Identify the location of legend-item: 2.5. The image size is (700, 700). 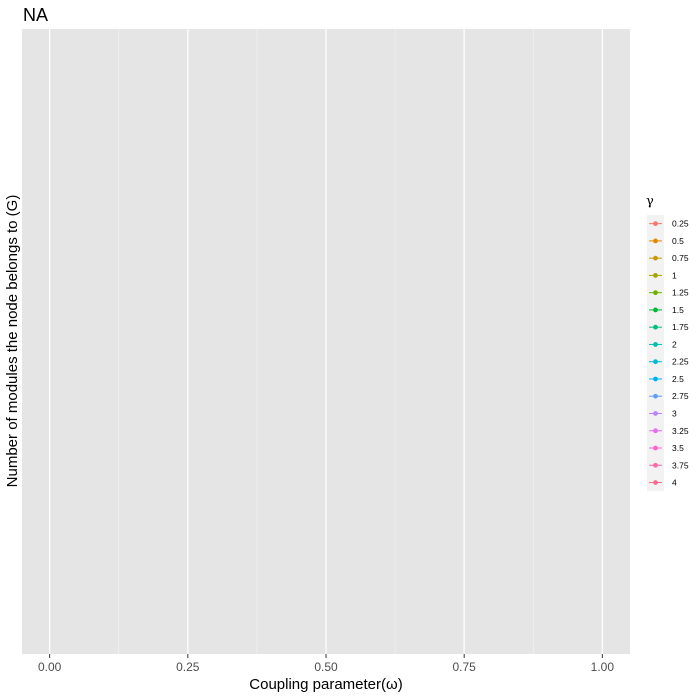
(666, 379).